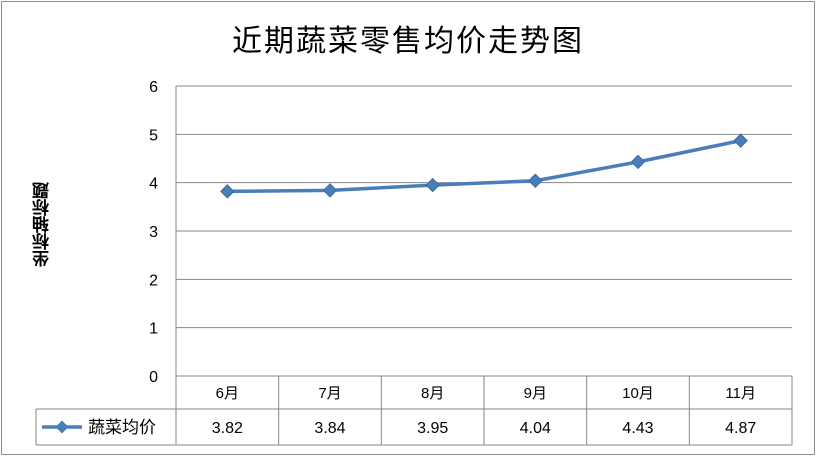 The height and width of the screenshot is (456, 816). What do you see at coordinates (227, 393) in the screenshot?
I see `x-category-label: 6月` at bounding box center [227, 393].